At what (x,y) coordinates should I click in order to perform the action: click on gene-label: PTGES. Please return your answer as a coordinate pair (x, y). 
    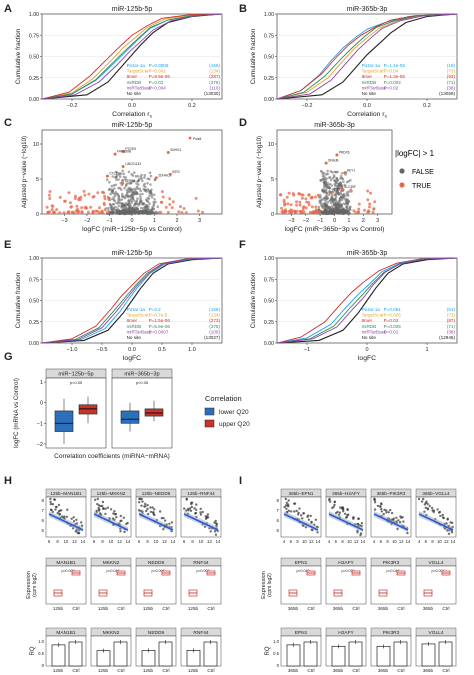
    Looking at the image, I should click on (130, 149).